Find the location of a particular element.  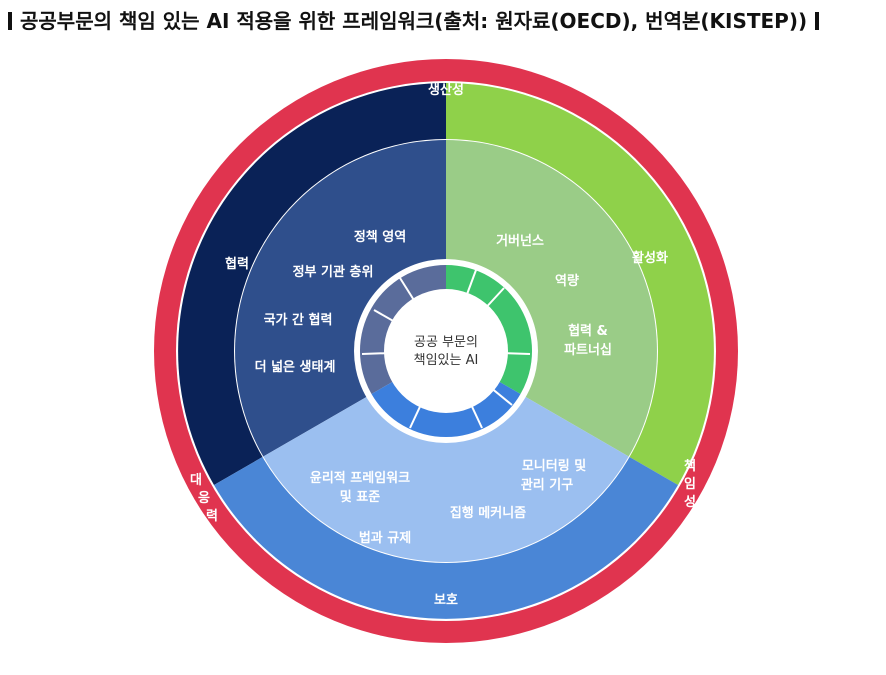

heading-bar-left is located at coordinates (10, 21).